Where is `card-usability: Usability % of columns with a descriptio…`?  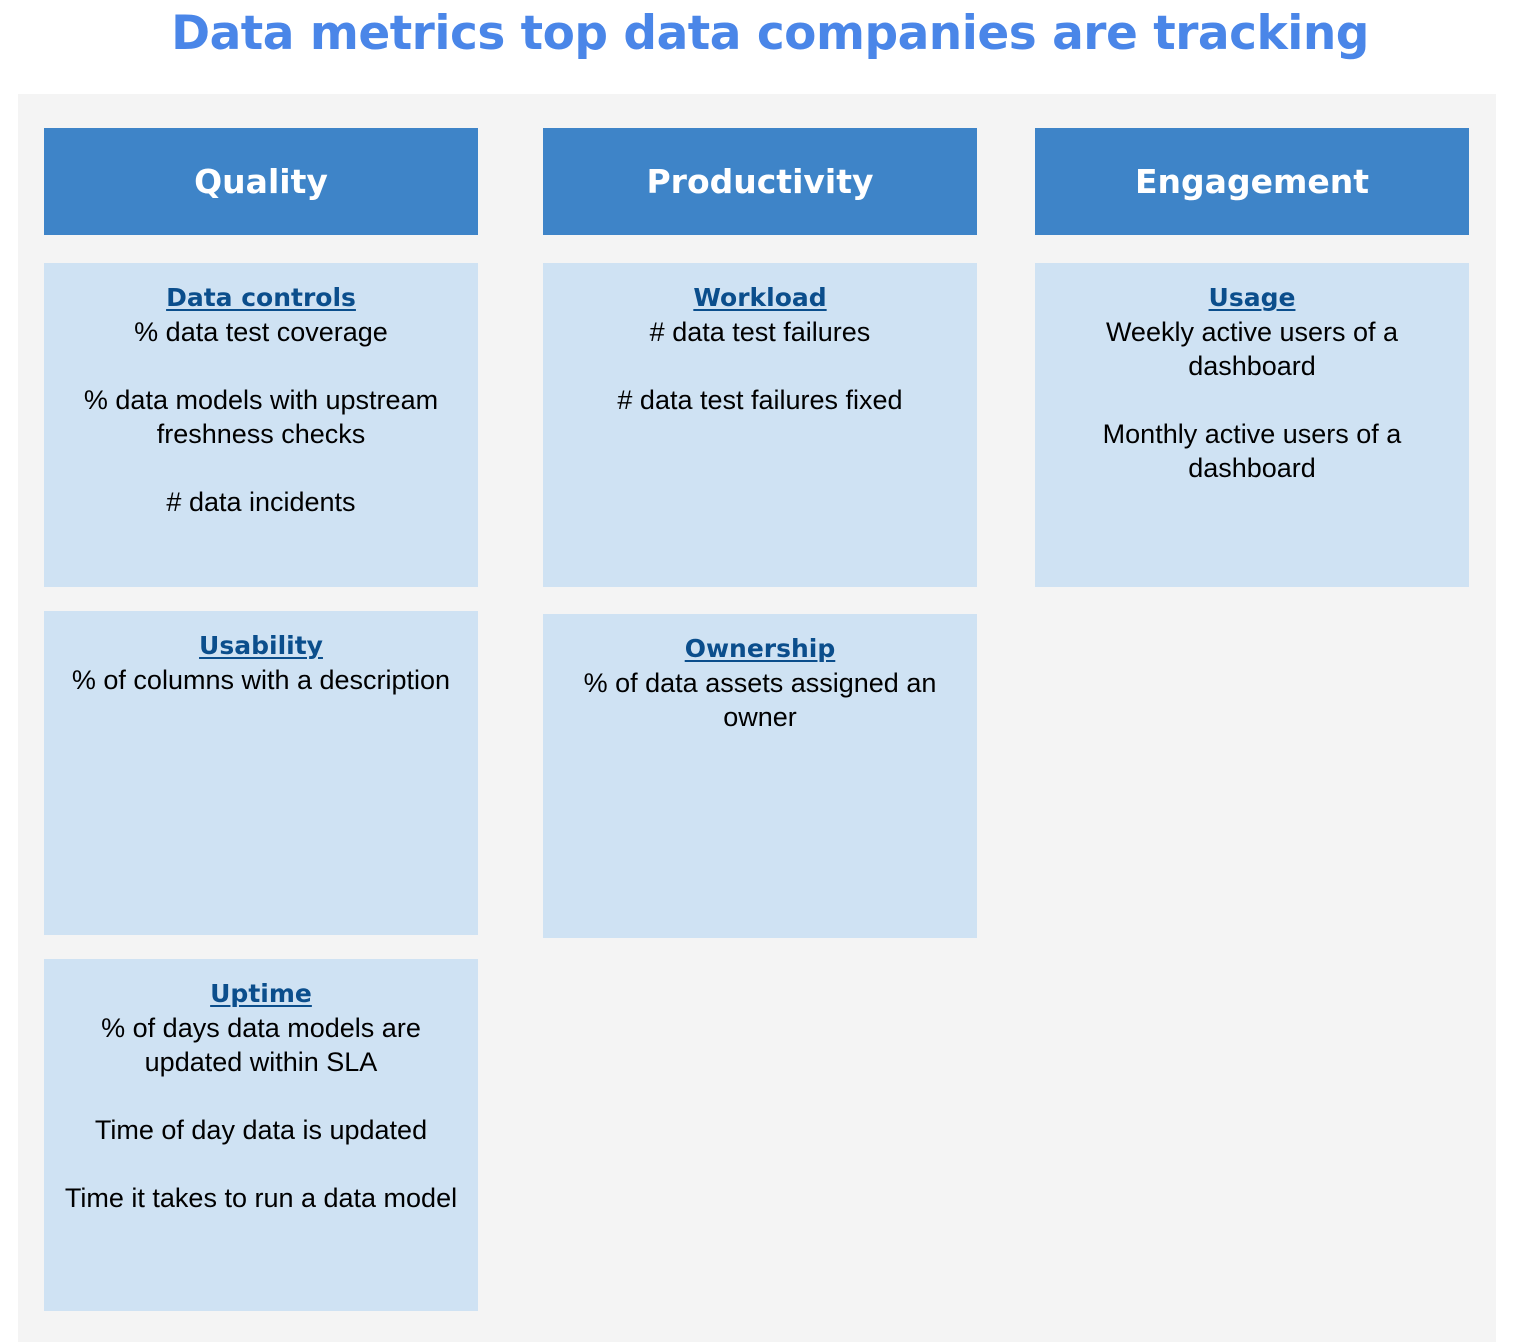
card-usability: Usability % of columns with a descriptio… is located at coordinates (261, 773).